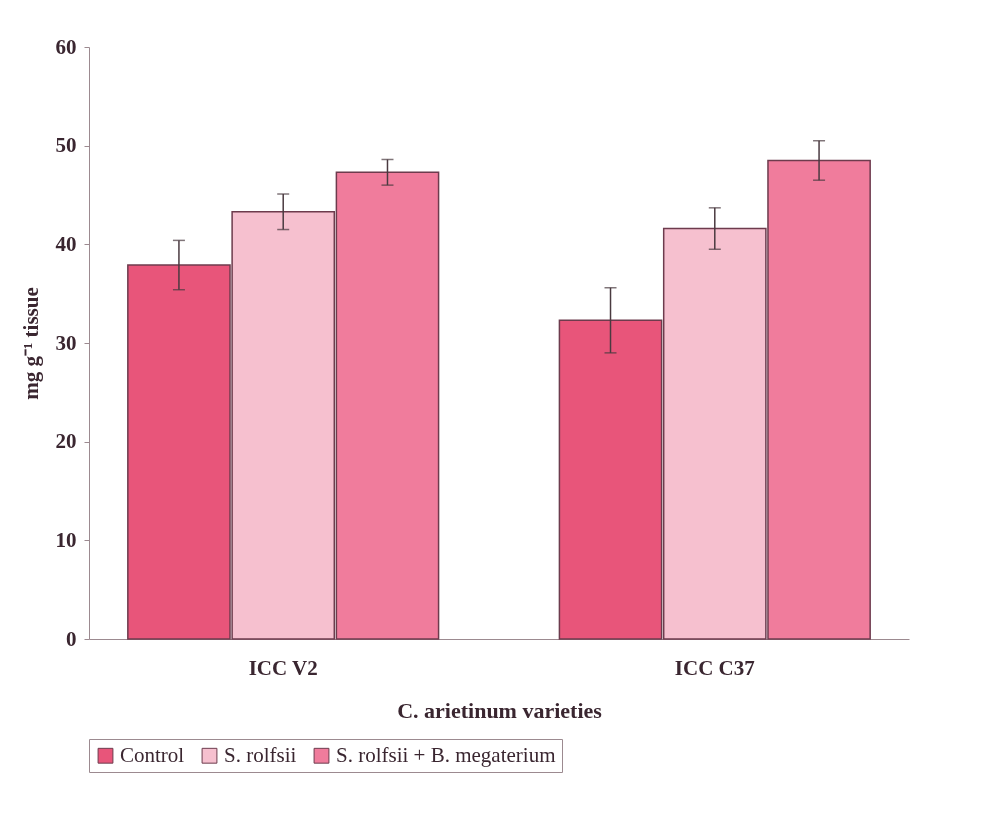 The image size is (1006, 835). What do you see at coordinates (66, 46) in the screenshot?
I see `y-tick-label: 60` at bounding box center [66, 46].